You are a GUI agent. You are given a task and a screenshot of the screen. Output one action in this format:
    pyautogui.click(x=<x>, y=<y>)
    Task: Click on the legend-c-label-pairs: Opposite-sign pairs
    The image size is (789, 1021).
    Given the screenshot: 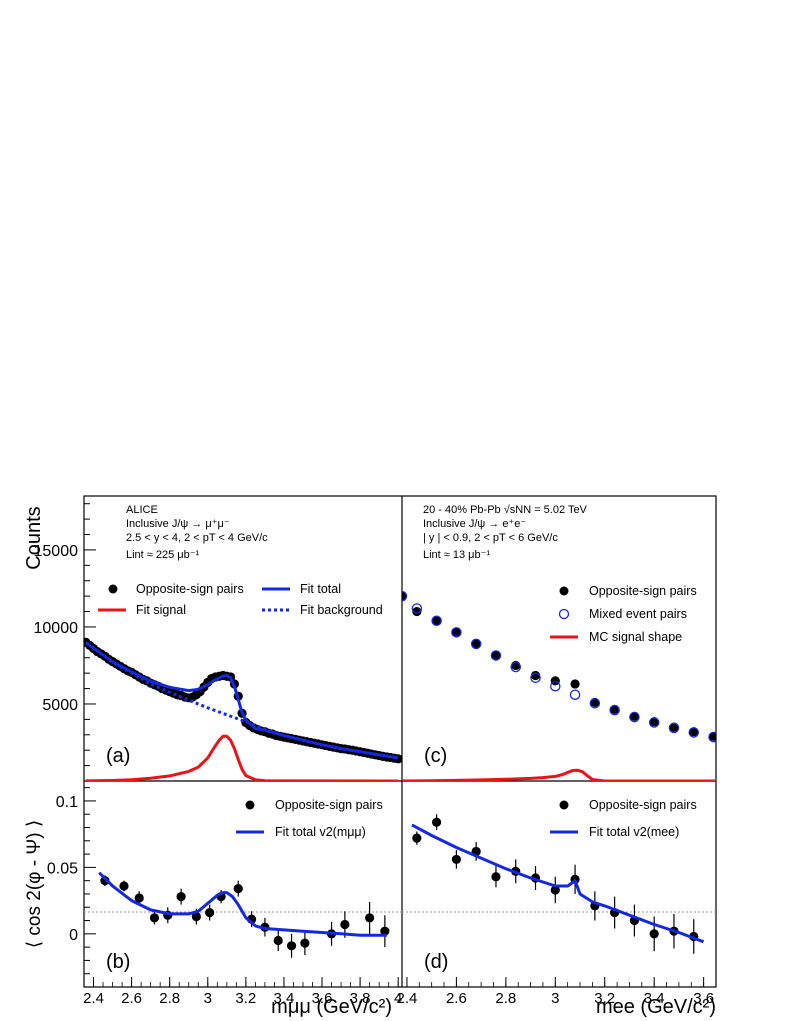 What is the action you would take?
    pyautogui.click(x=643, y=591)
    